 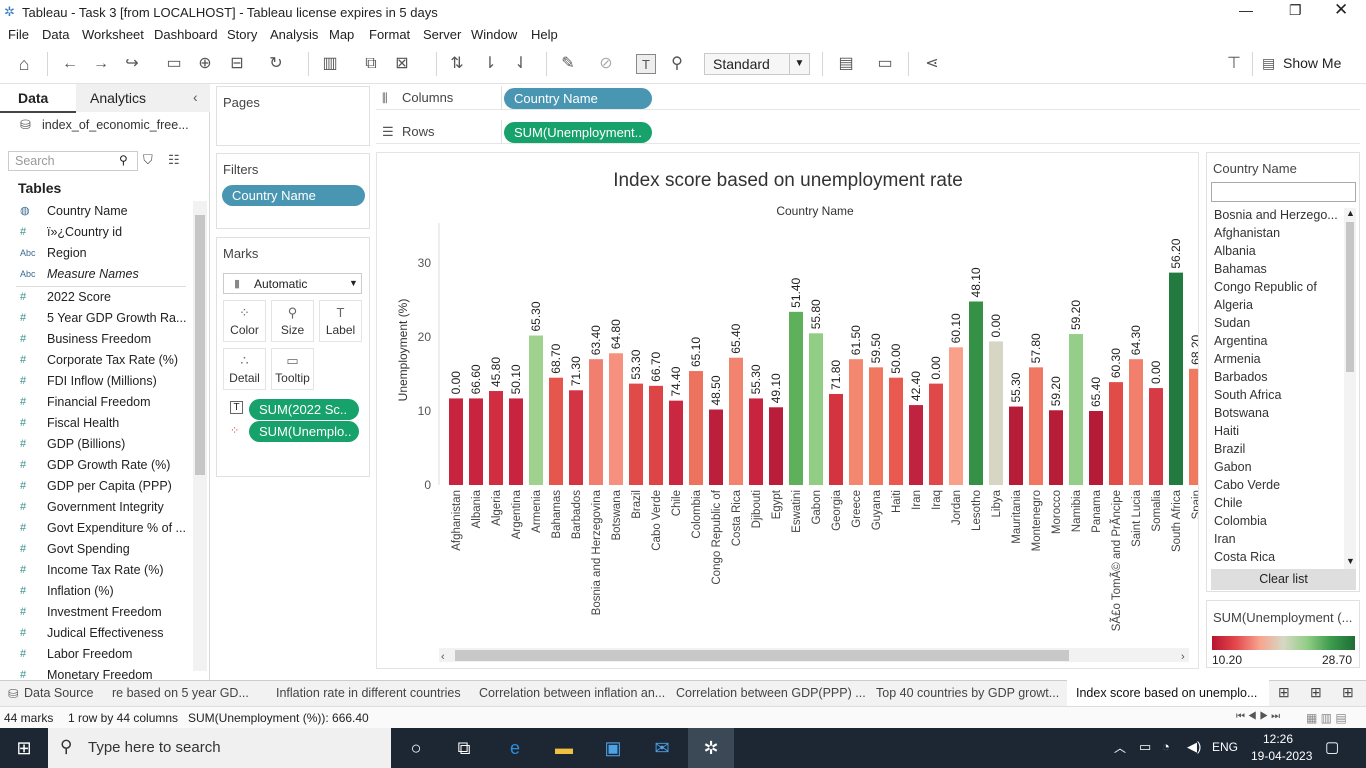 What do you see at coordinates (371, 63) in the screenshot?
I see `duplicate-sheet-icon: ⧉` at bounding box center [371, 63].